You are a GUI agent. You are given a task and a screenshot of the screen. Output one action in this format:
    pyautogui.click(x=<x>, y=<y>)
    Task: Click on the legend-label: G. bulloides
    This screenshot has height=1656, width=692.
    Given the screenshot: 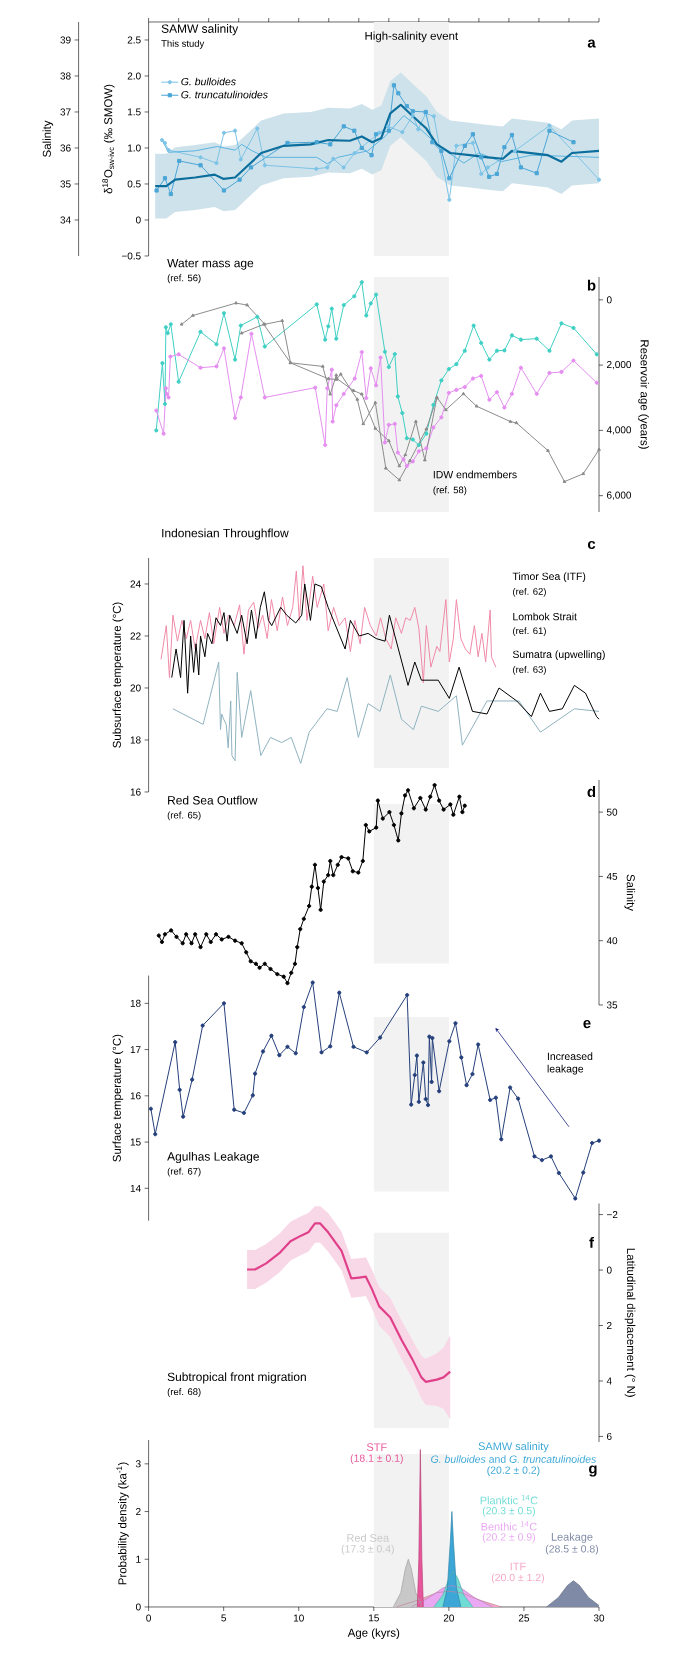 What is the action you would take?
    pyautogui.click(x=208, y=81)
    